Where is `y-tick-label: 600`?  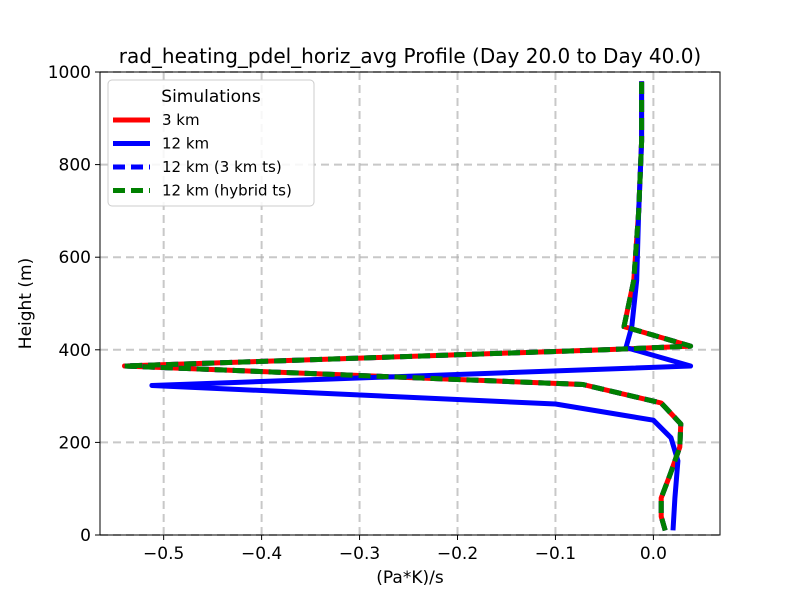
y-tick-label: 600 is located at coordinates (75, 258).